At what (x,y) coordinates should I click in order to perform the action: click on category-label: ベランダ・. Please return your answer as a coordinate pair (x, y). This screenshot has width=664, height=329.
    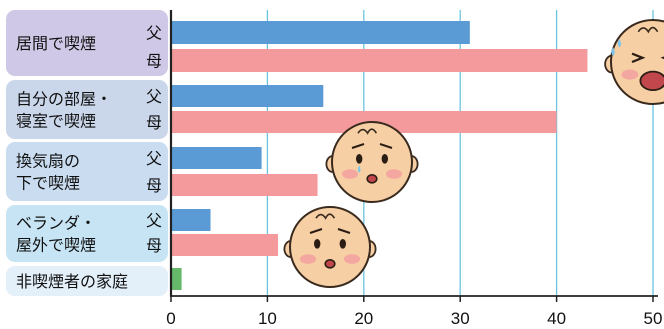
    Looking at the image, I should click on (56, 223).